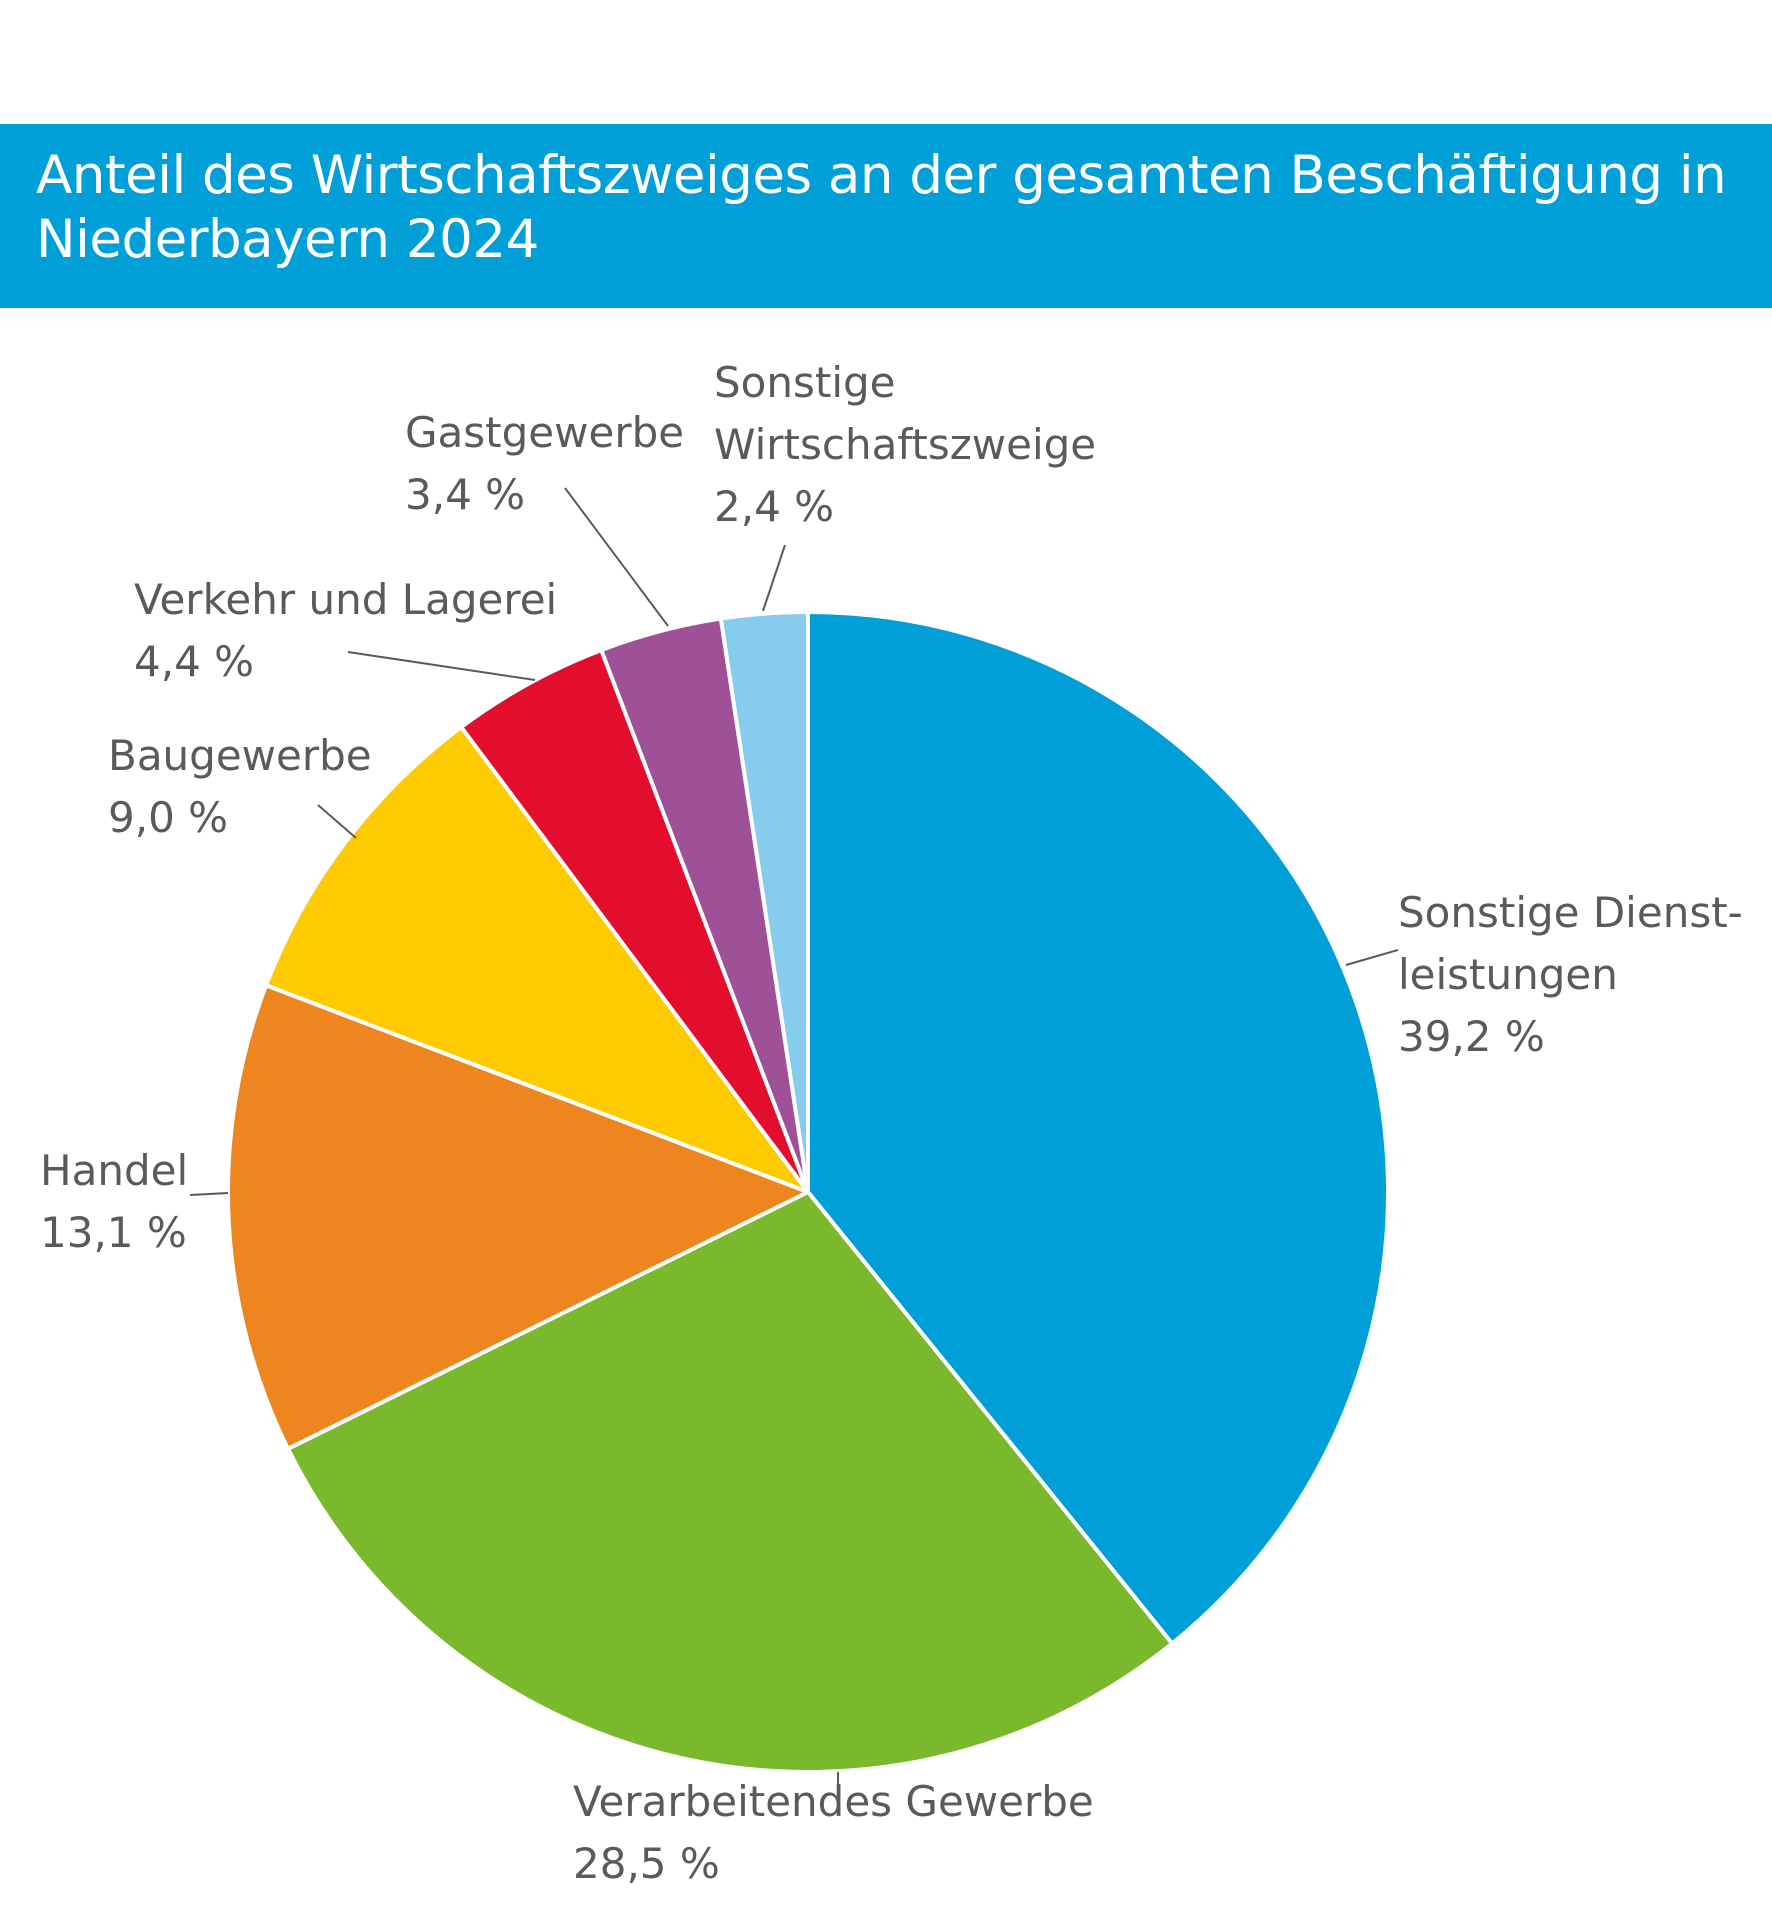 The image size is (1772, 1920). Describe the element at coordinates (345, 630) in the screenshot. I see `slice-label-verkehr-und-lagerei: Verkehr und Lagerei 4,4 %` at that location.